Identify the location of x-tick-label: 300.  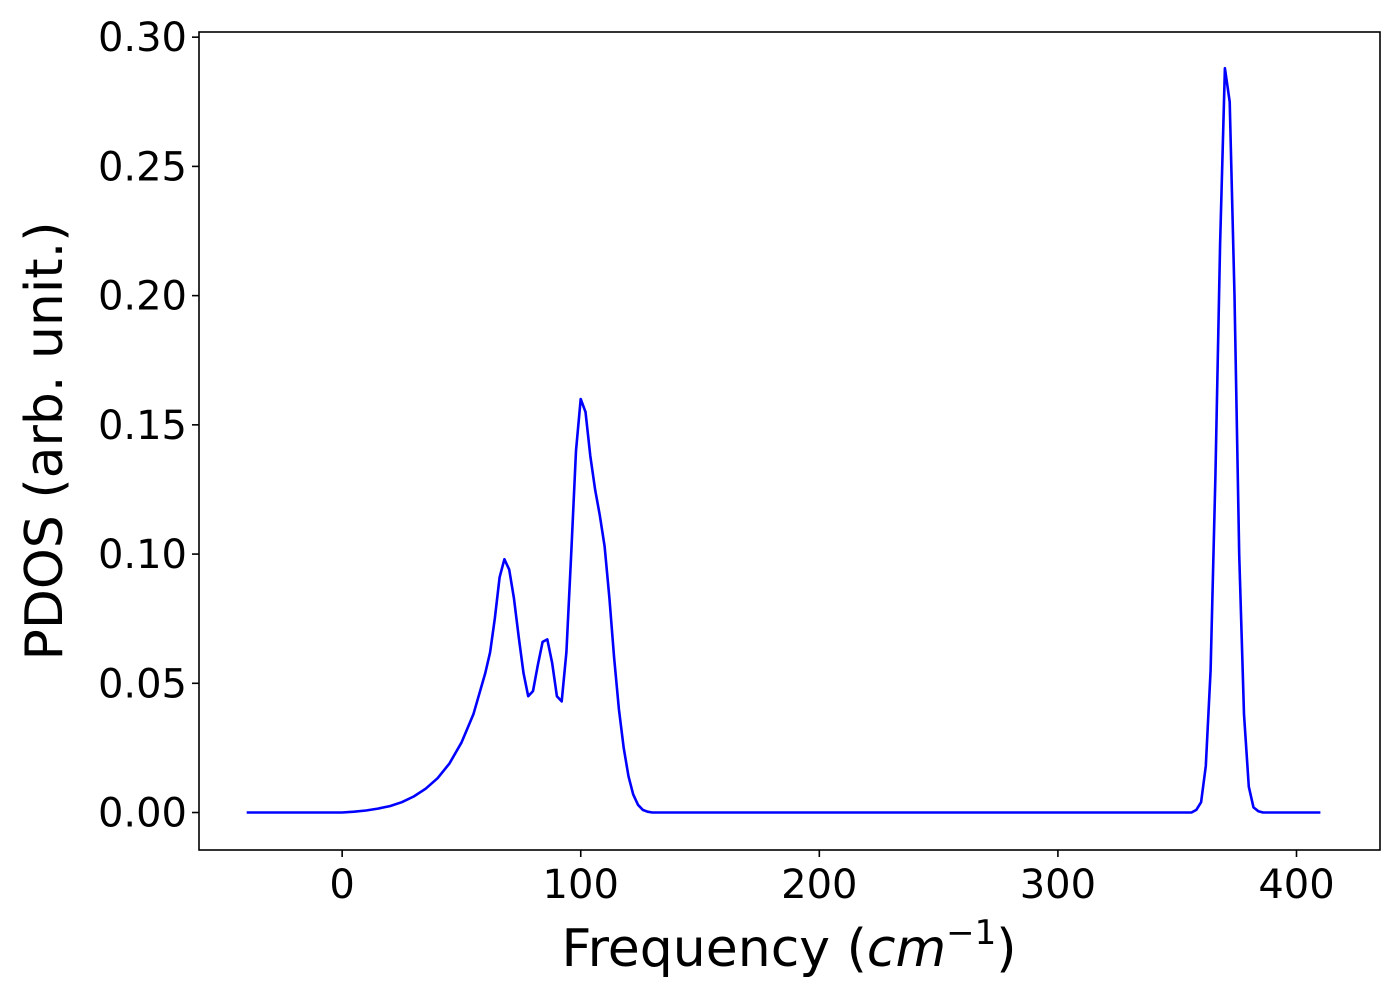
(1058, 885).